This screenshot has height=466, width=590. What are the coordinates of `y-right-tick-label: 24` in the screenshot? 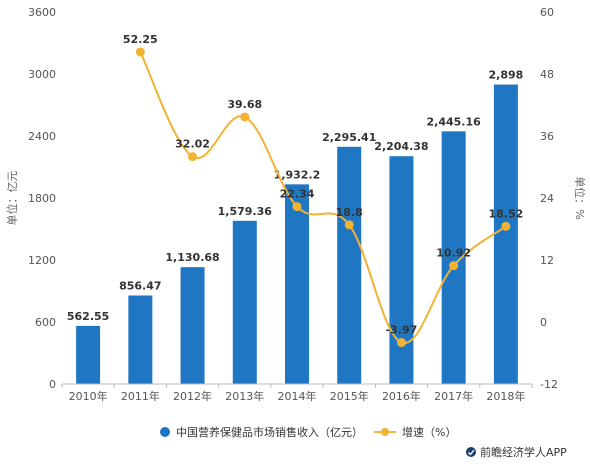 It's located at (547, 198).